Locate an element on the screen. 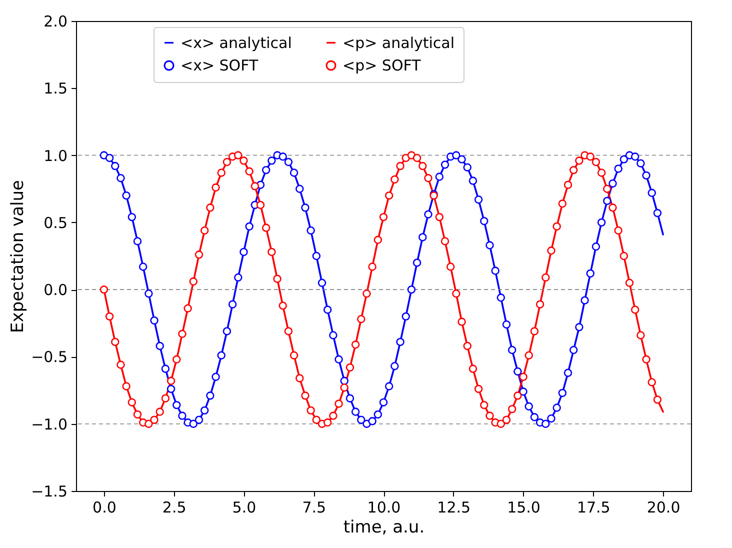  legend-label: <x> analytical is located at coordinates (236, 43).